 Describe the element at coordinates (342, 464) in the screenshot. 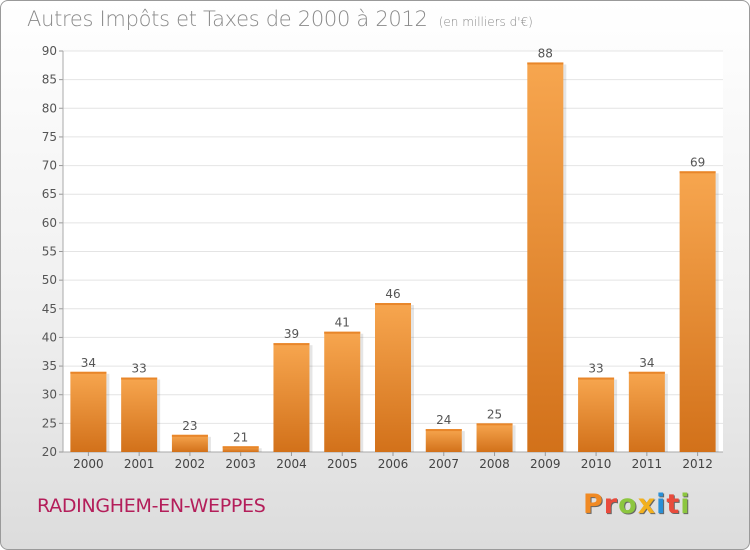

I see `x-tick-label: 2005` at that location.